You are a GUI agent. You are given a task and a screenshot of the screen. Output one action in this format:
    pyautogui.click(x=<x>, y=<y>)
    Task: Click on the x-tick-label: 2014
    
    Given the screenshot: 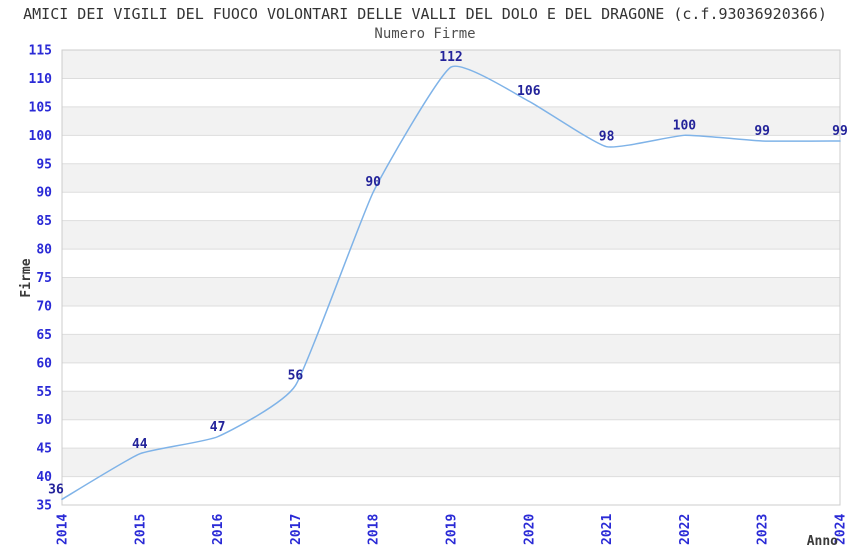 What is the action you would take?
    pyautogui.click(x=63, y=529)
    